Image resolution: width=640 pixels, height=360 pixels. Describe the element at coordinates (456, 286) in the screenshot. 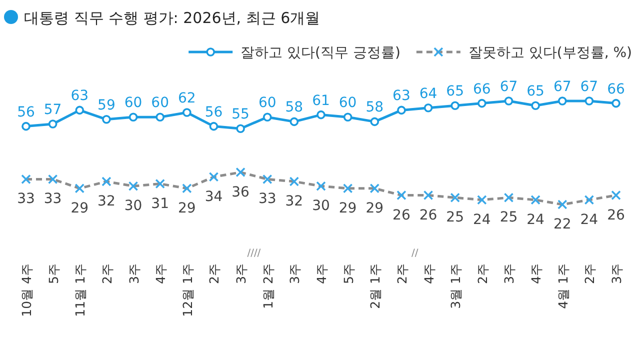

I see `x-tick-label: 3월 1주` at that location.